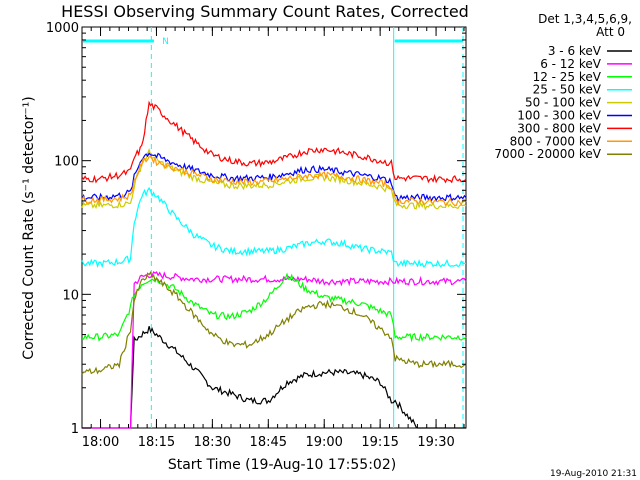 This screenshot has width=640, height=480. I want to click on x-tick-label: 18:30, so click(212, 442).